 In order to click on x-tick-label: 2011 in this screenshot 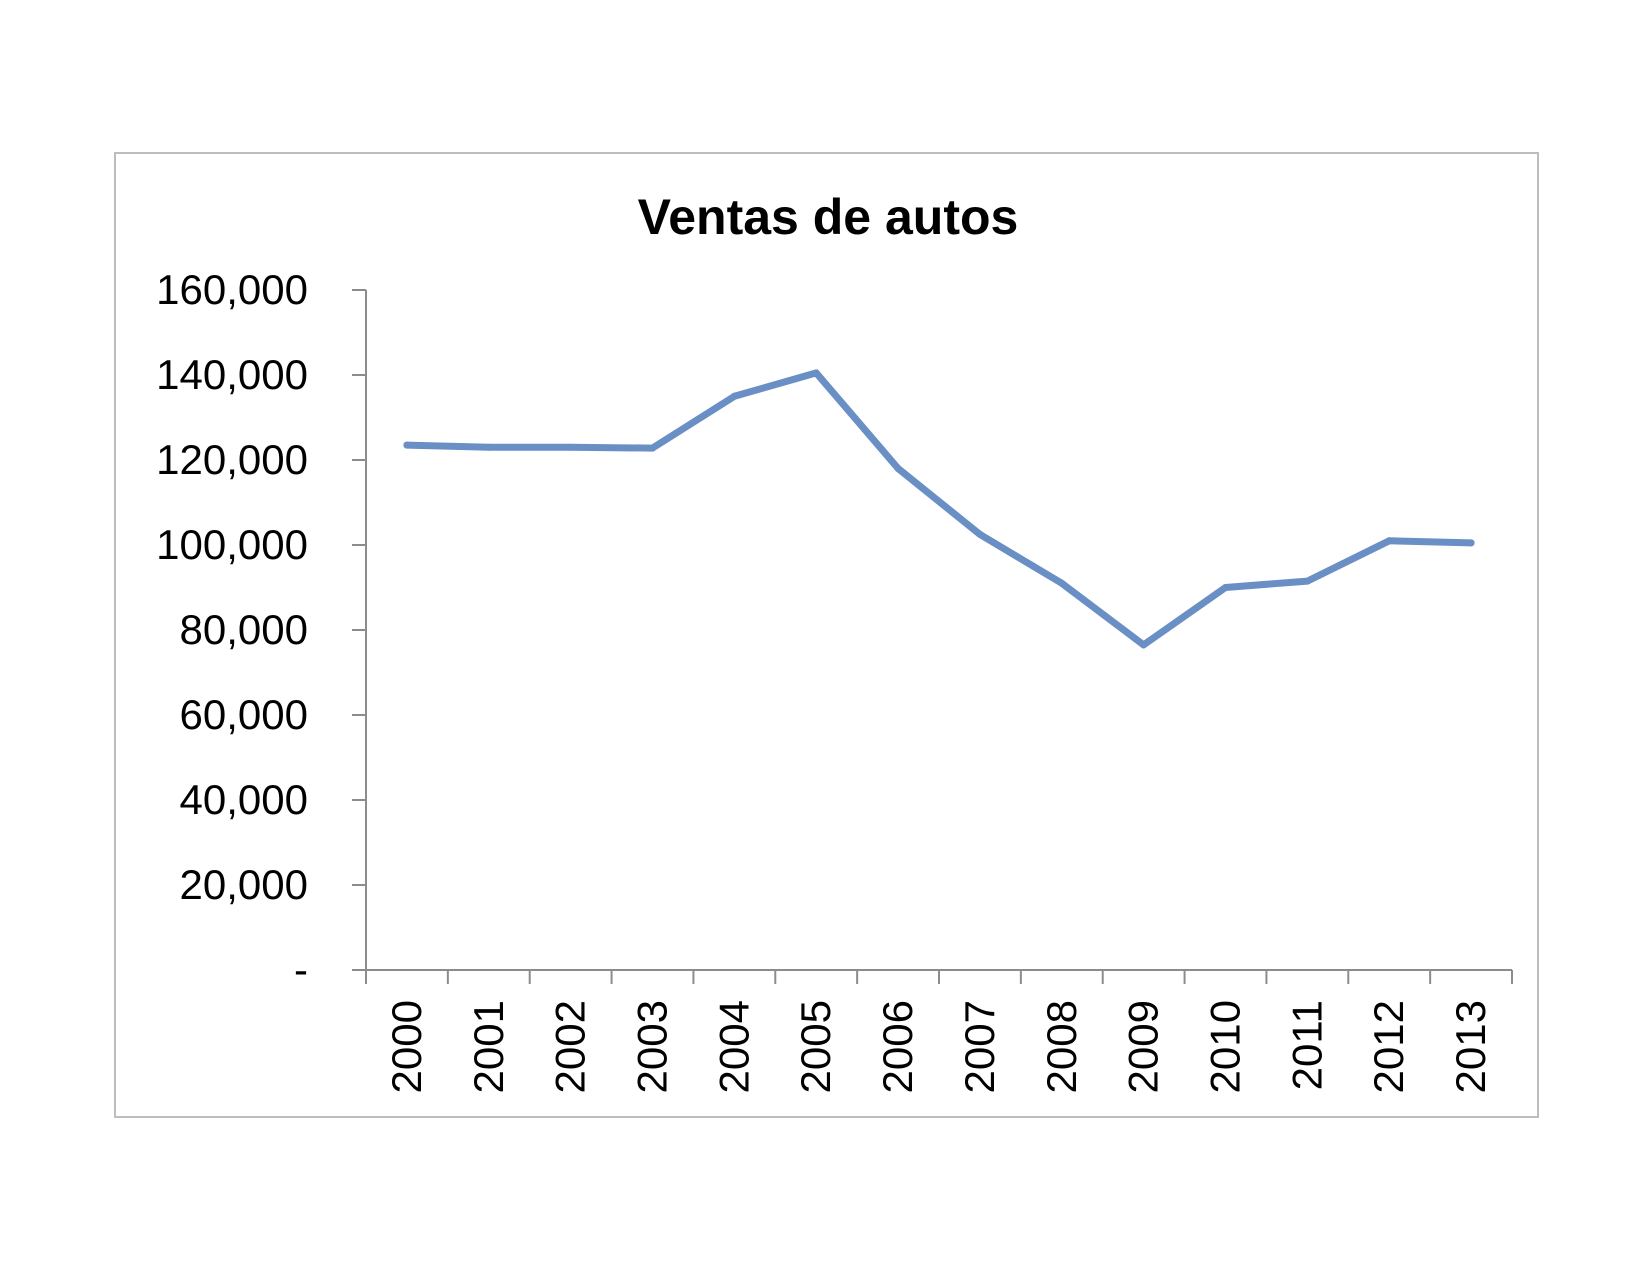, I will do `click(1306, 1045)`.